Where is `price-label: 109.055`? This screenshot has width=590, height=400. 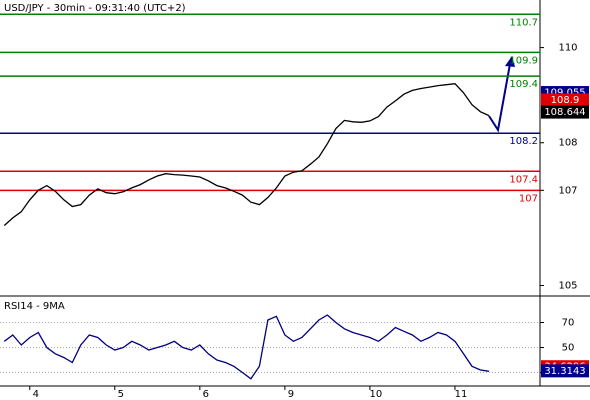 price-label: 109.055 is located at coordinates (564, 93).